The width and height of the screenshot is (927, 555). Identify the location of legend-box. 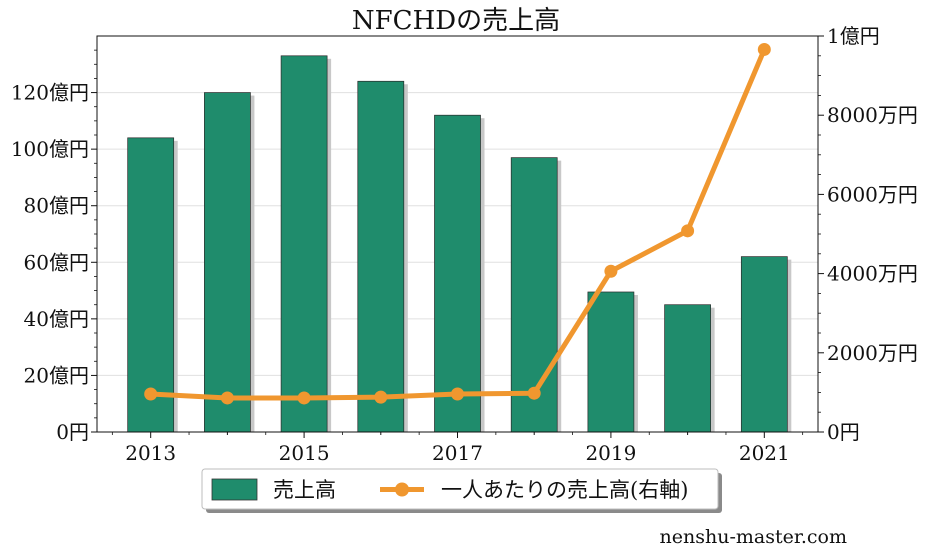
(460, 489).